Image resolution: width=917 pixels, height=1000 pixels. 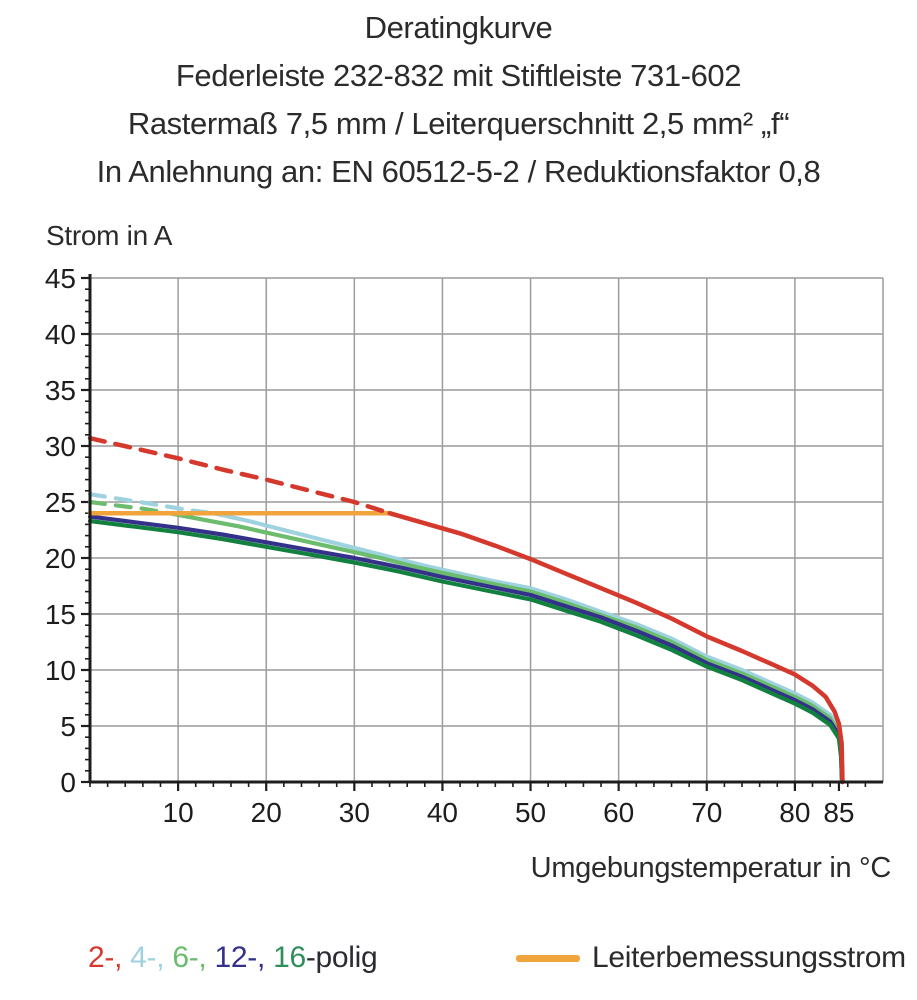 What do you see at coordinates (60, 278) in the screenshot?
I see `y-tick-label: 45` at bounding box center [60, 278].